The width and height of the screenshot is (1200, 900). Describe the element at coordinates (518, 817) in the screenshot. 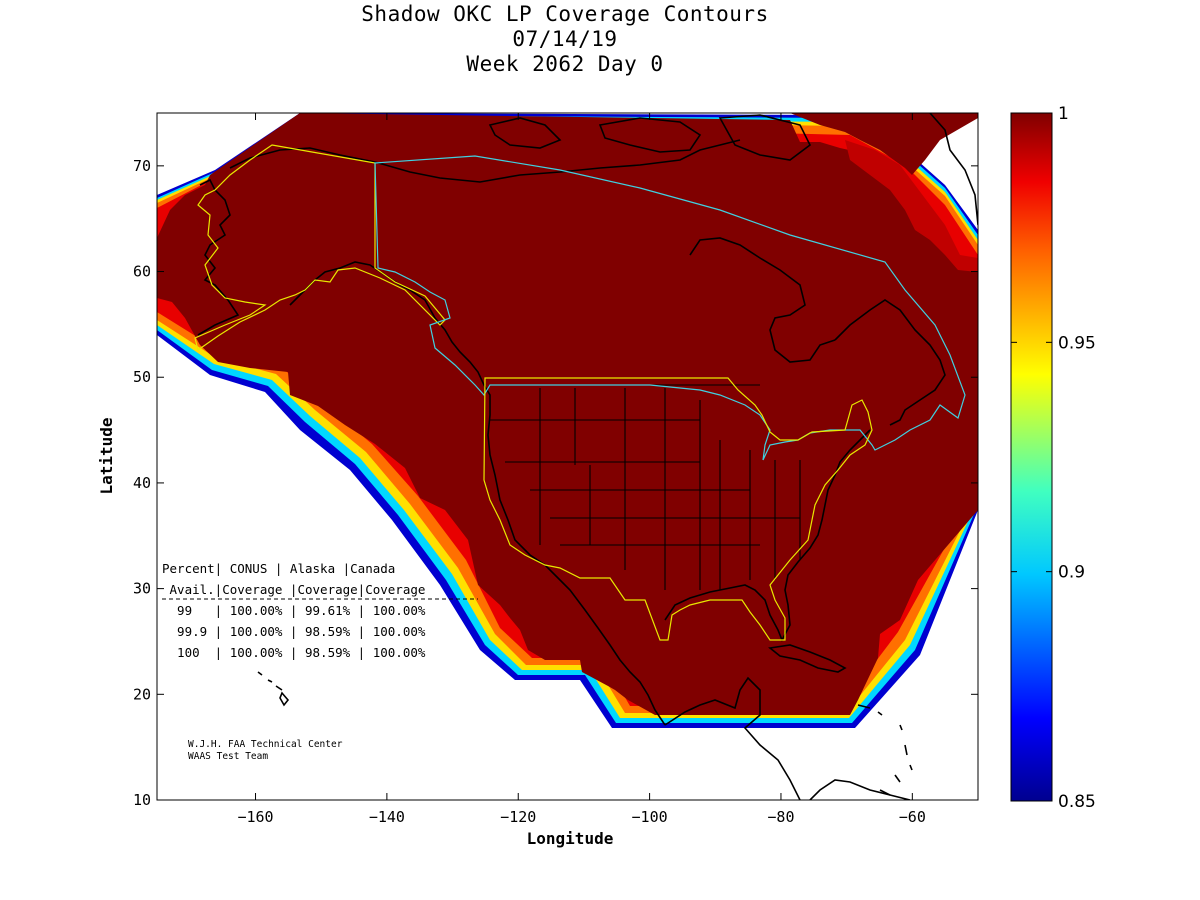

I see `x-tick-label: −120` at that location.